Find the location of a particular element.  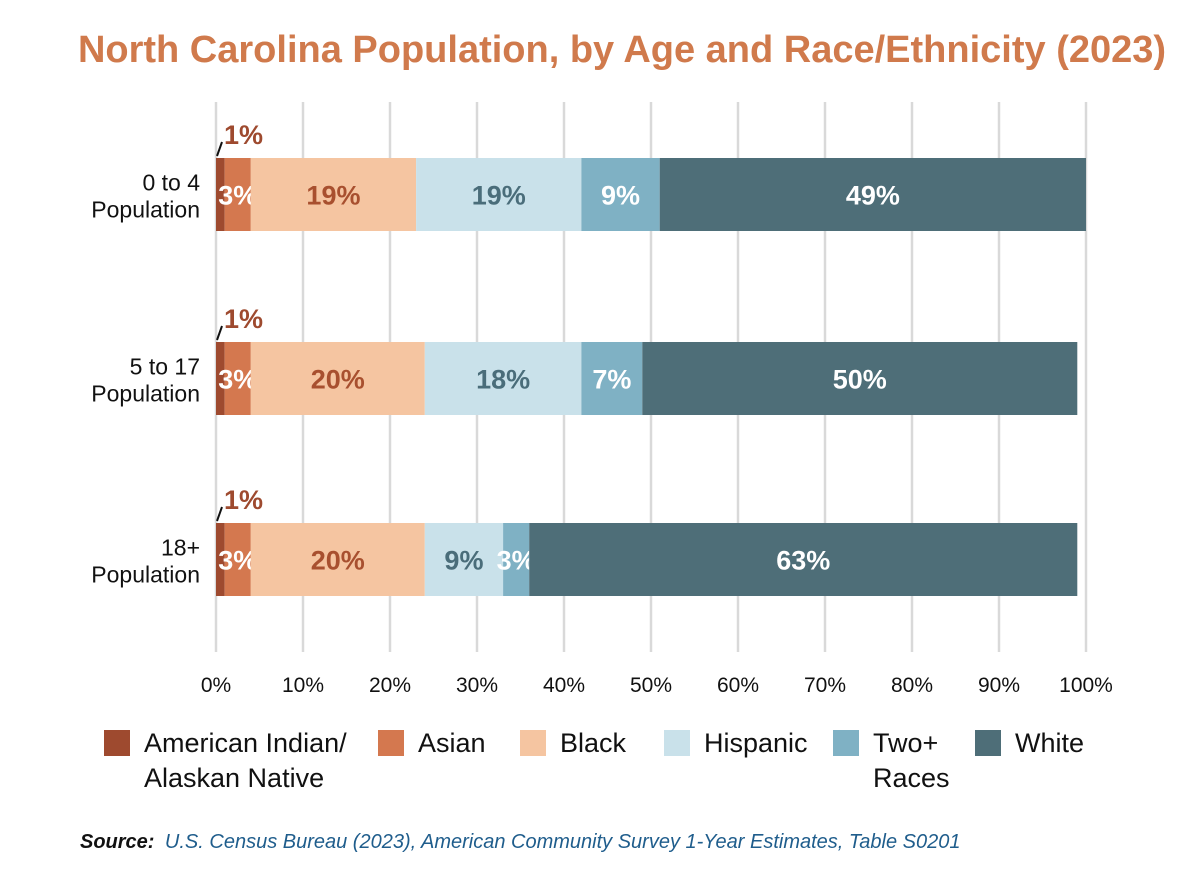

legend-item: Two+ Races is located at coordinates (891, 760).